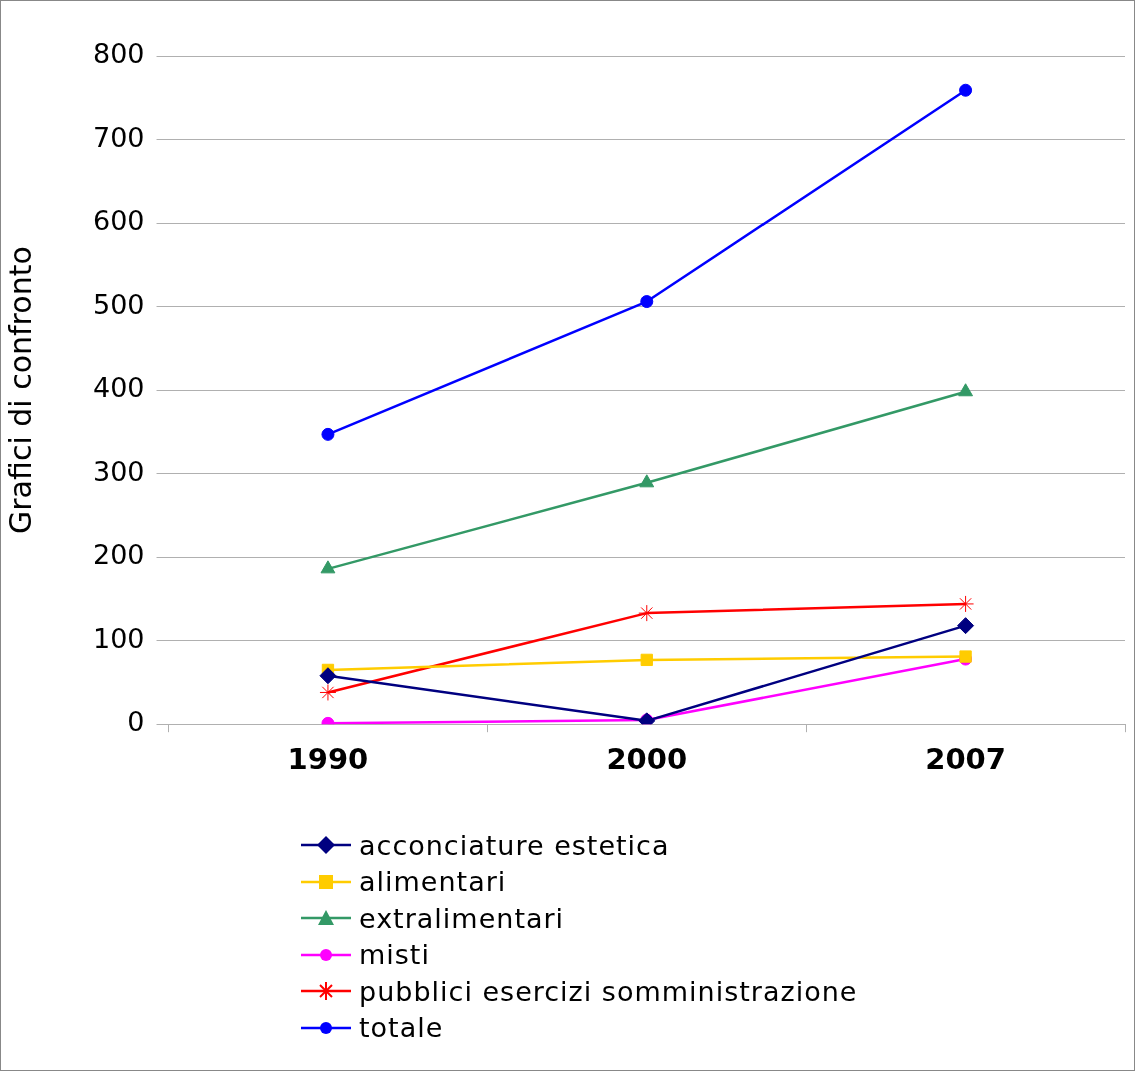 The width and height of the screenshot is (1135, 1071). What do you see at coordinates (118, 137) in the screenshot?
I see `y-tick-label: 700` at bounding box center [118, 137].